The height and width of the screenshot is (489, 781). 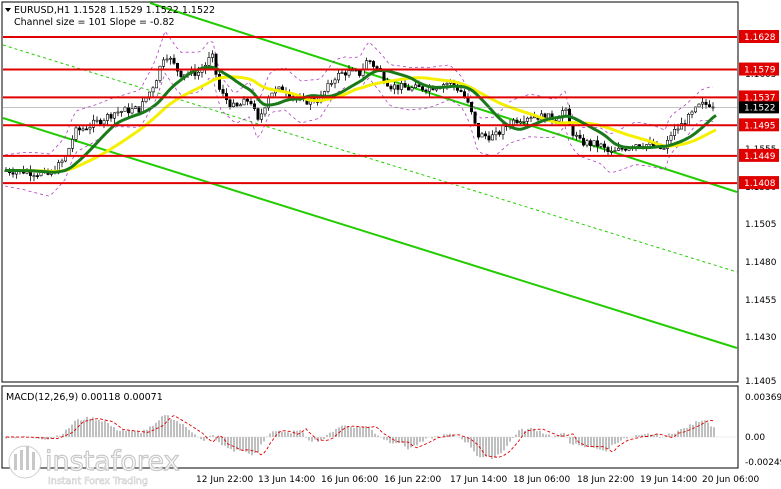 What do you see at coordinates (760, 108) in the screenshot?
I see `current-price-label: 1.1522` at bounding box center [760, 108].